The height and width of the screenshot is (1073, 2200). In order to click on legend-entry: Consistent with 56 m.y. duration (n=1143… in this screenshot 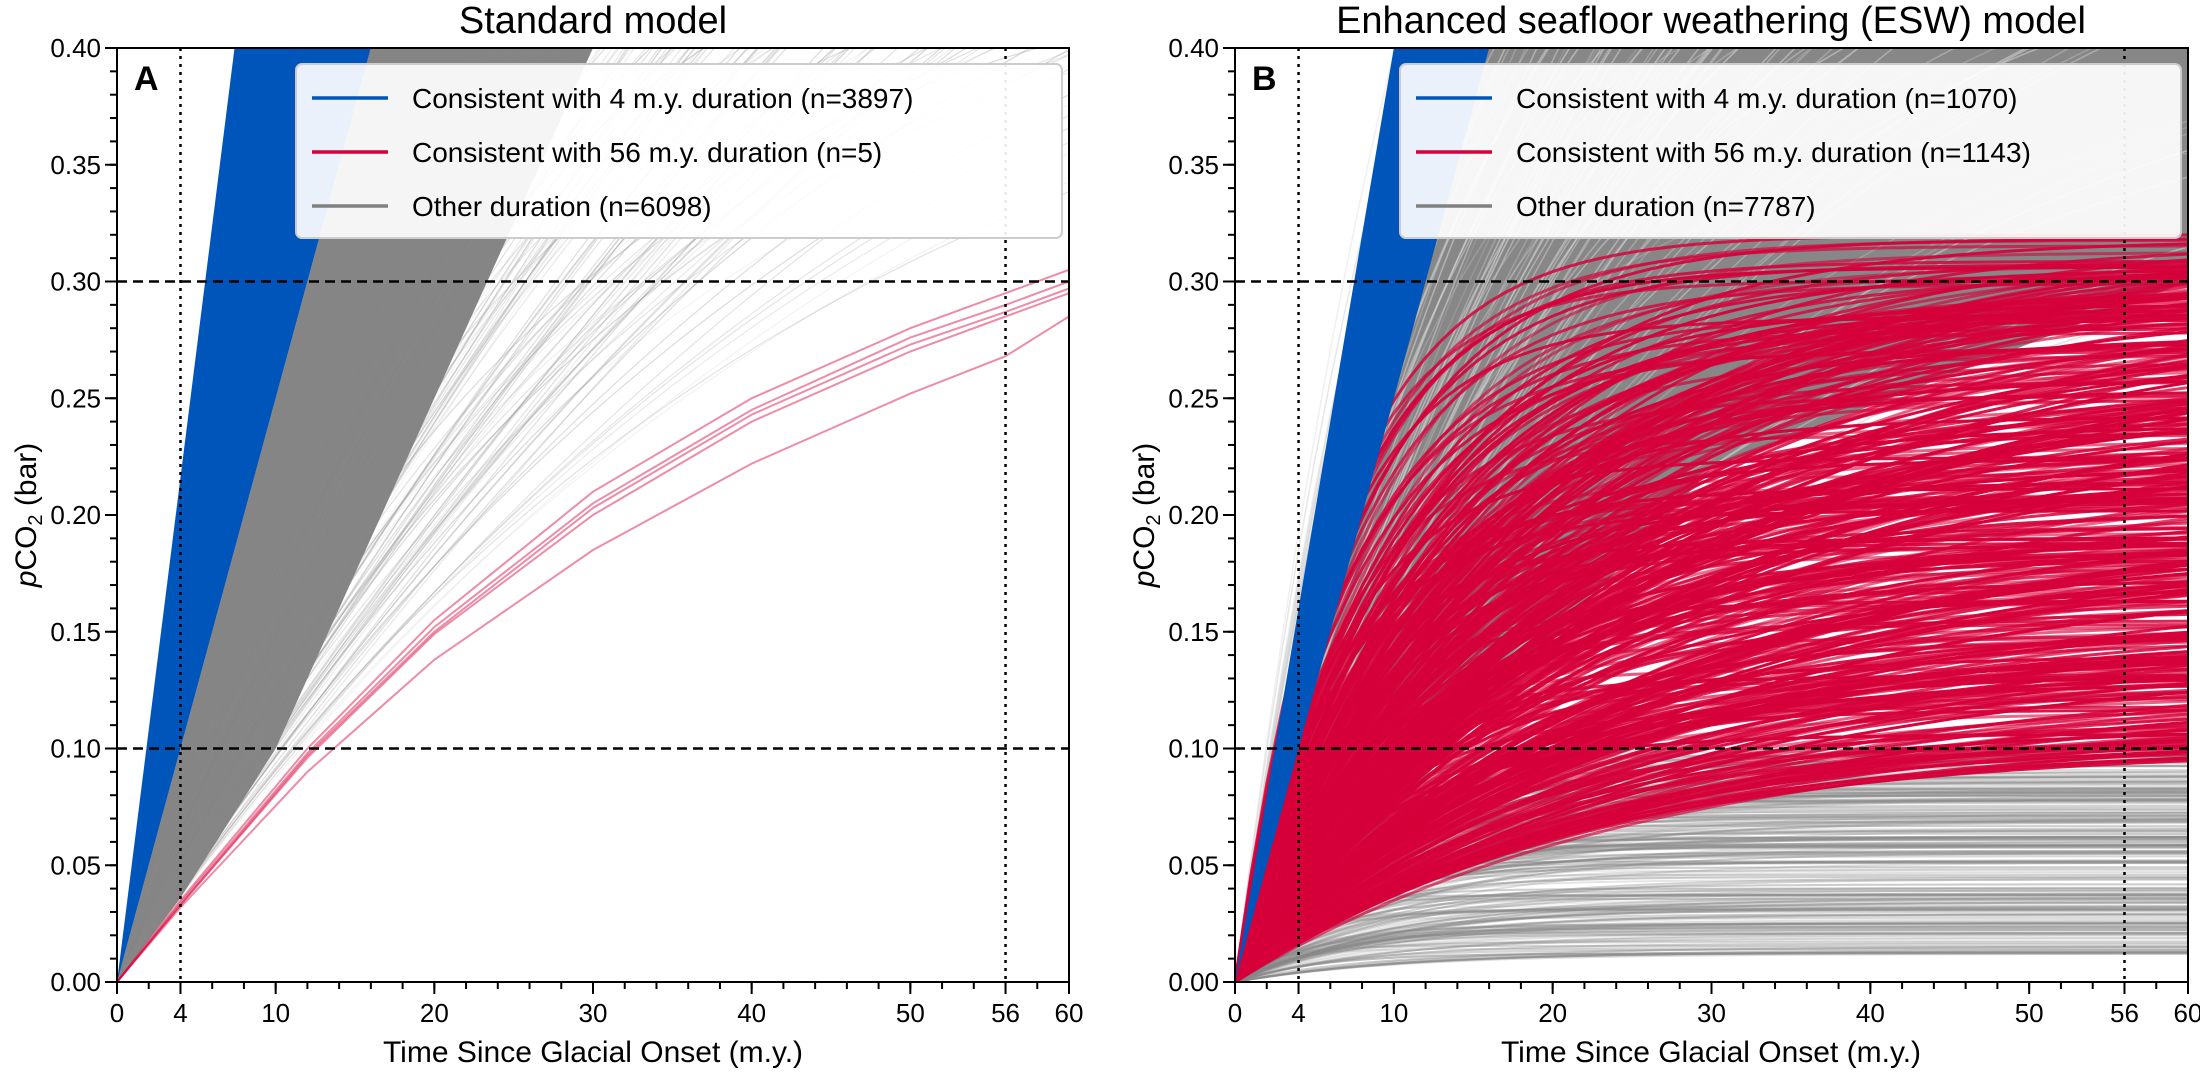, I will do `click(1773, 152)`.